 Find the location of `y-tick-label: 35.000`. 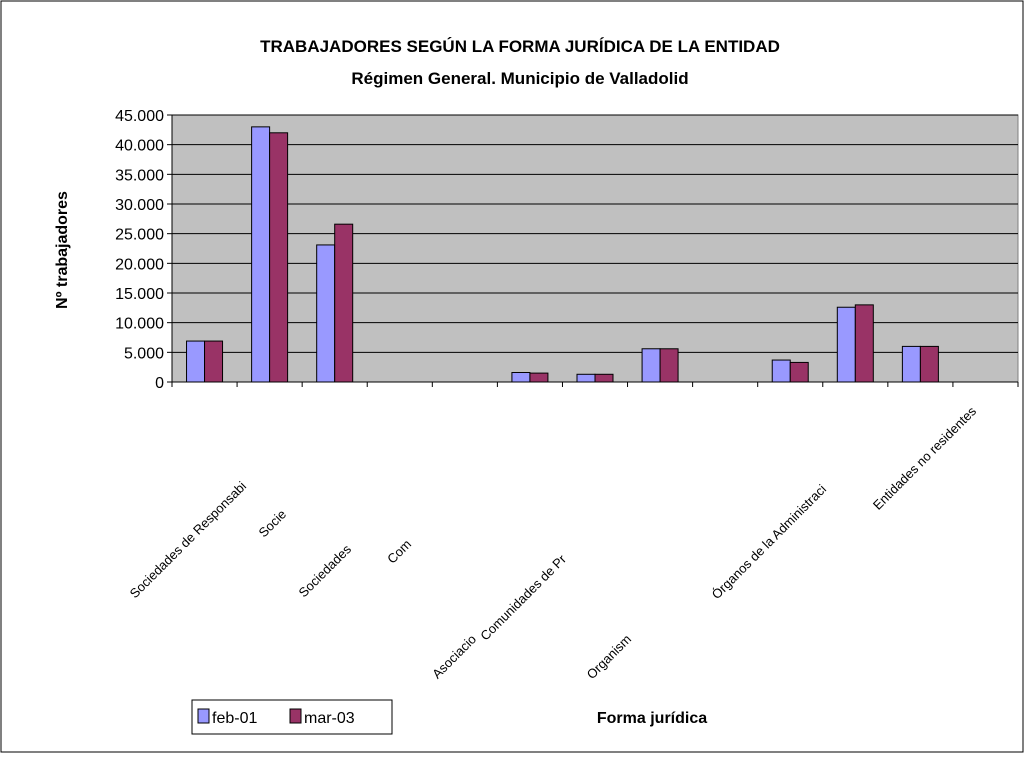

y-tick-label: 35.000 is located at coordinates (139, 175).